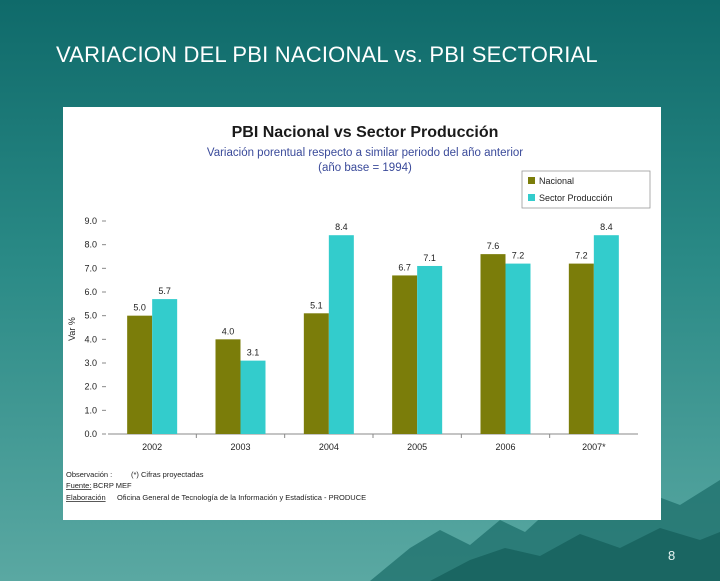 This screenshot has height=581, width=720. What do you see at coordinates (576, 198) in the screenshot?
I see `legend-label-sector: Sector Producción` at bounding box center [576, 198].